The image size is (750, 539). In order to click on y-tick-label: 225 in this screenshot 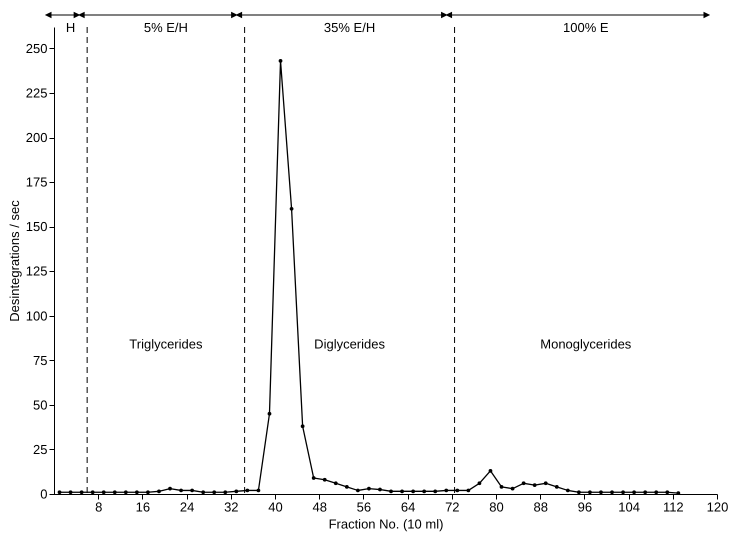, I will do `click(37, 92)`.